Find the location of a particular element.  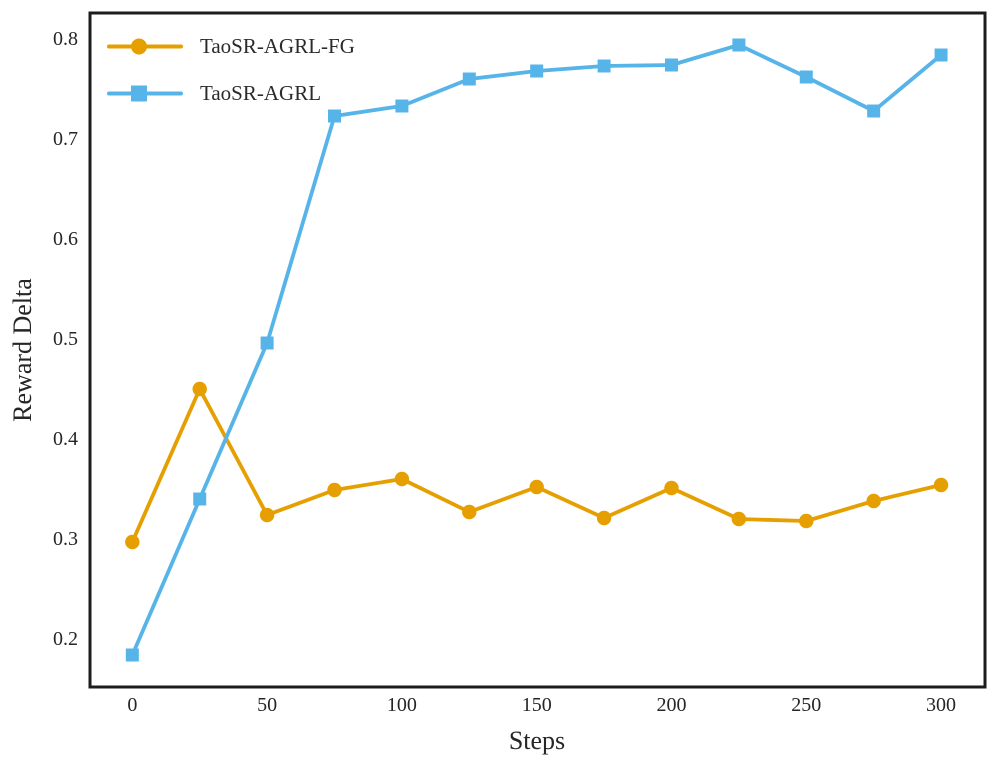

legend-square-marker is located at coordinates (139, 93).